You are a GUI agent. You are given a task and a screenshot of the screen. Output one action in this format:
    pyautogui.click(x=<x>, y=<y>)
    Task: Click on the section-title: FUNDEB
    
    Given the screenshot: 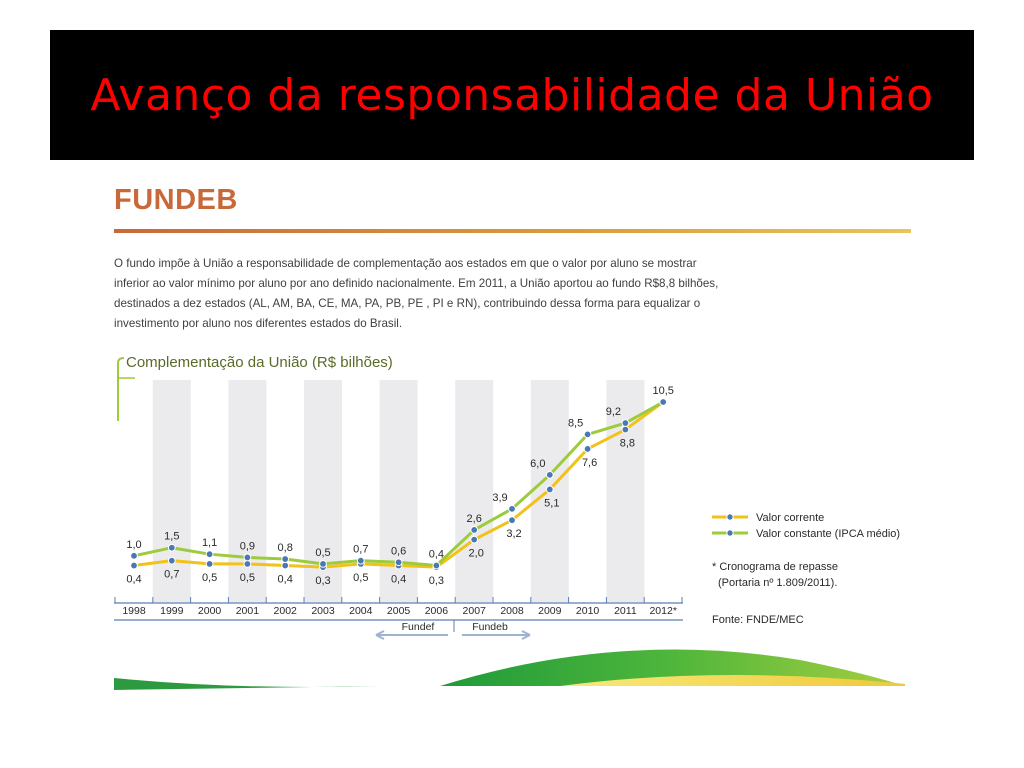 What is the action you would take?
    pyautogui.click(x=176, y=200)
    